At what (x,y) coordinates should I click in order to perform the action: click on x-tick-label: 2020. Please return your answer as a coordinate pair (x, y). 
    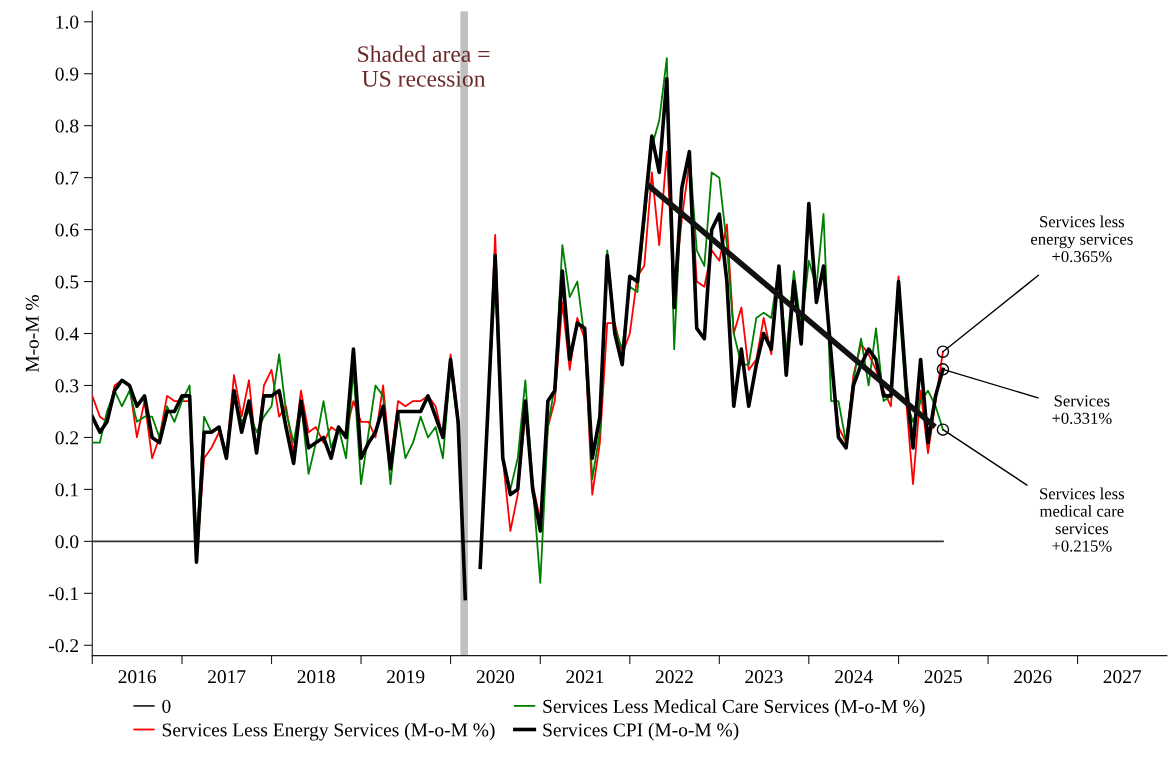
    Looking at the image, I should click on (495, 677).